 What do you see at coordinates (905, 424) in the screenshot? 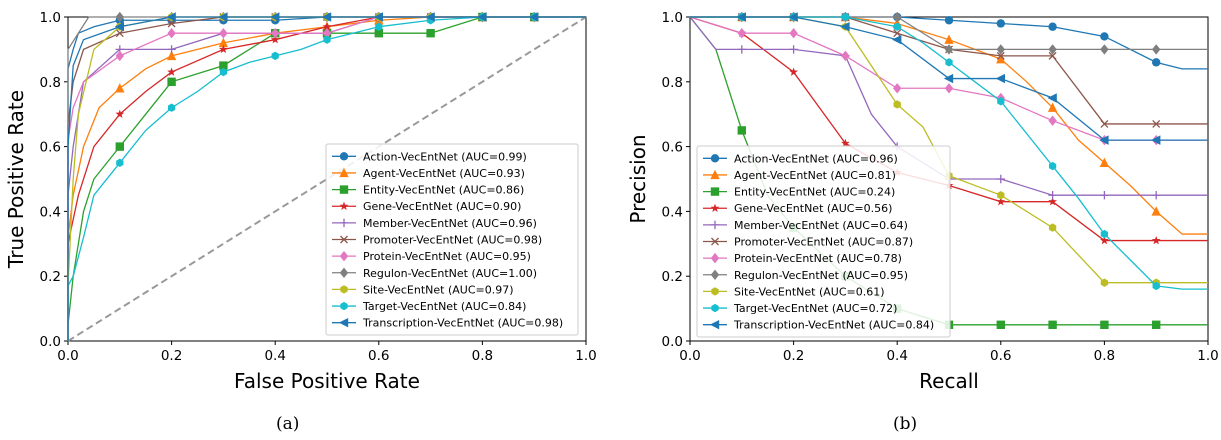
I see `caption-b: (b)` at bounding box center [905, 424].